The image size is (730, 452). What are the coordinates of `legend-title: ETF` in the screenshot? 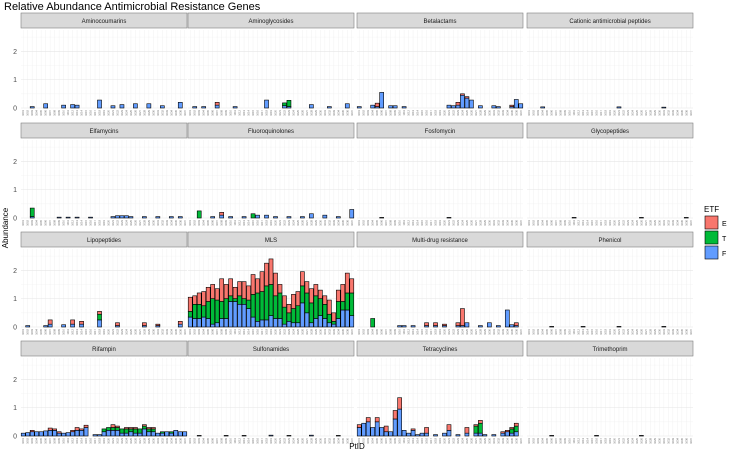 It's located at (711, 209).